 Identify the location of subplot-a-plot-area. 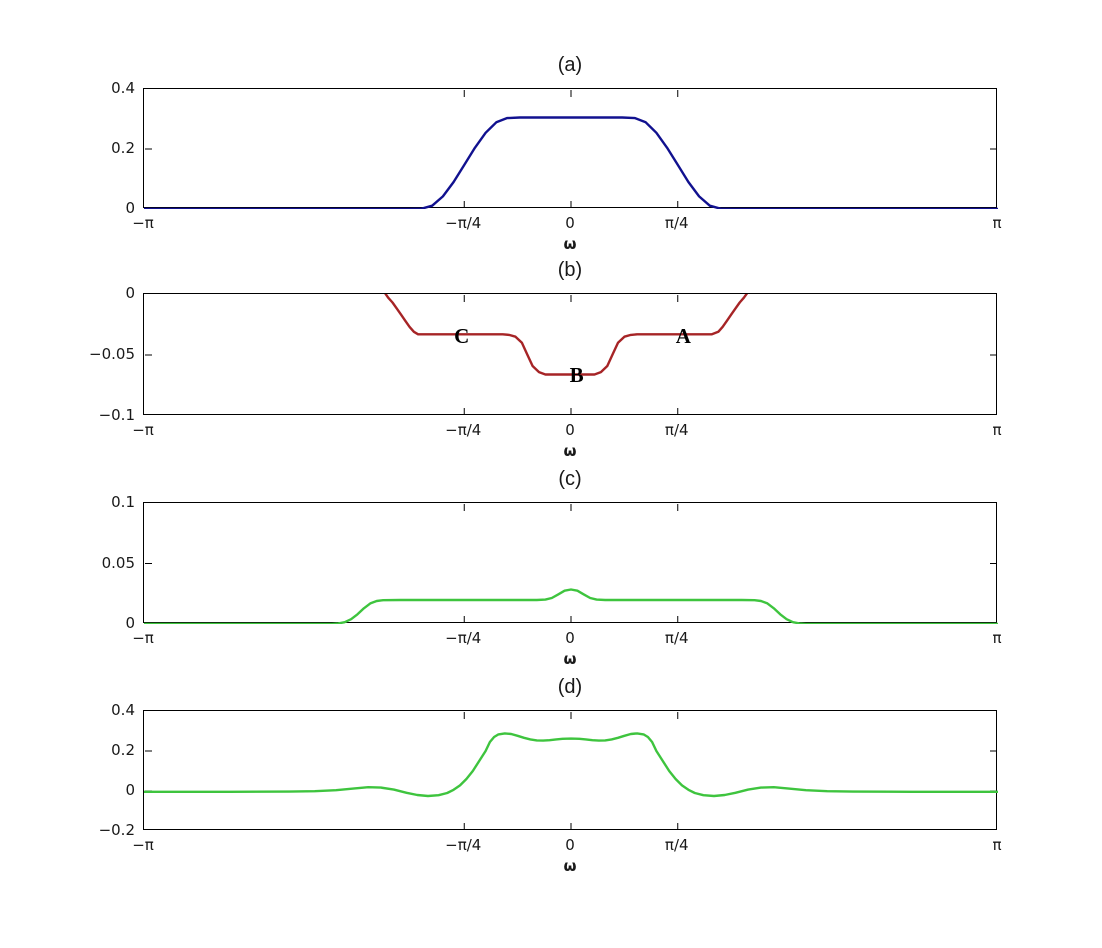
(570, 148).